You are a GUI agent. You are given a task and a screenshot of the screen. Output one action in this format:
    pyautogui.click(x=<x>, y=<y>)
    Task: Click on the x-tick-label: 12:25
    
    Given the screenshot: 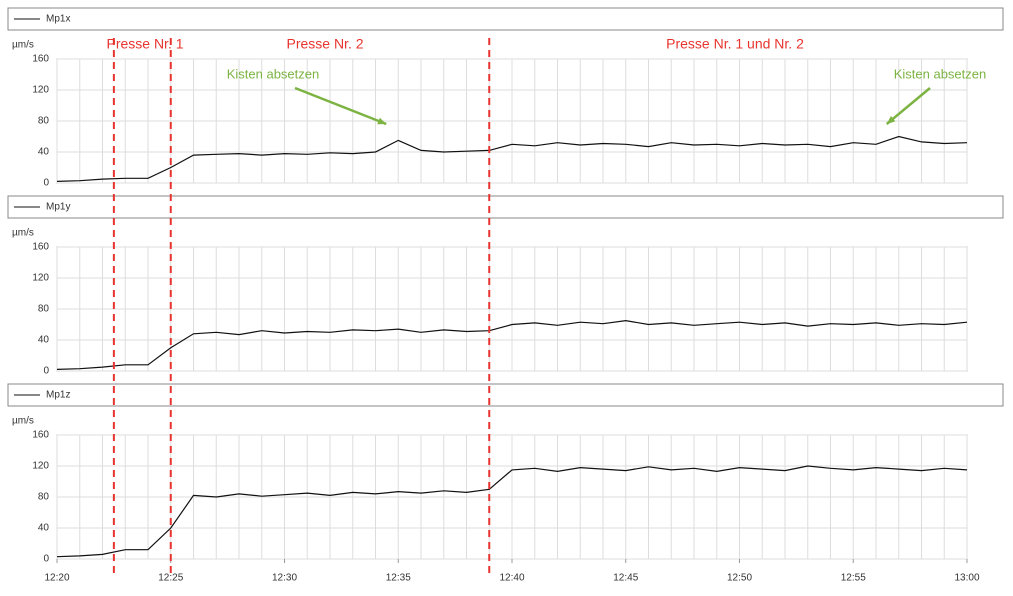 What is the action you would take?
    pyautogui.click(x=170, y=578)
    